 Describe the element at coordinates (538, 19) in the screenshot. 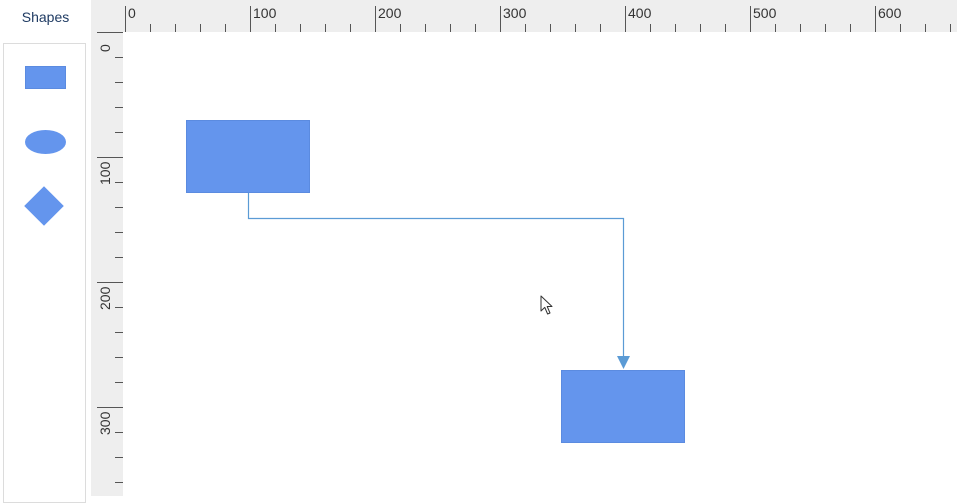

I see `horizontal-ruler-ticks` at that location.